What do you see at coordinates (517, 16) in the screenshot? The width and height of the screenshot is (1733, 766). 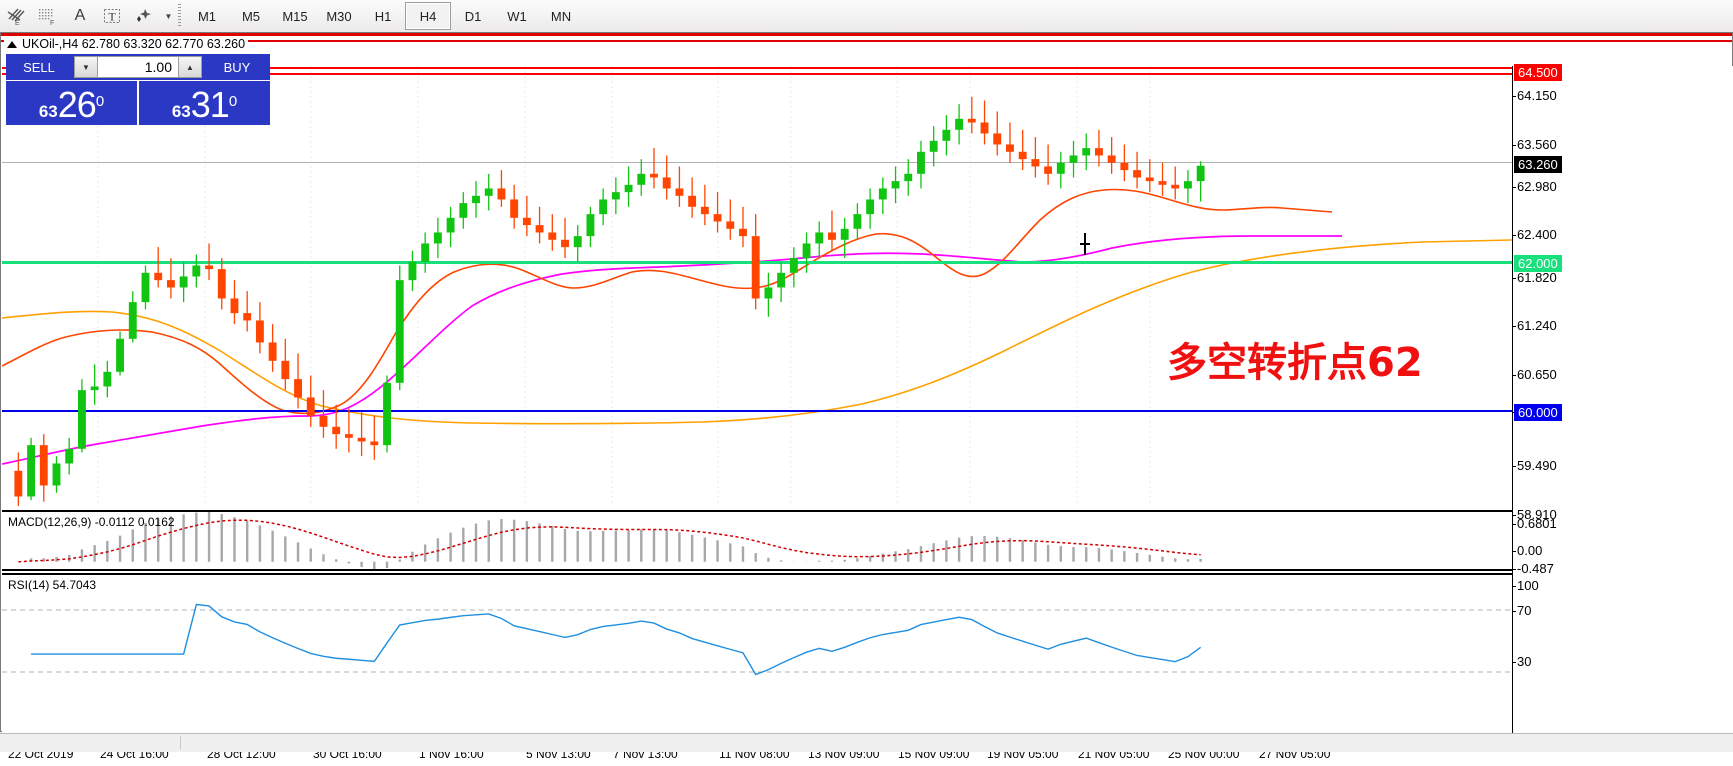 I see `timeframe-w1: W1` at bounding box center [517, 16].